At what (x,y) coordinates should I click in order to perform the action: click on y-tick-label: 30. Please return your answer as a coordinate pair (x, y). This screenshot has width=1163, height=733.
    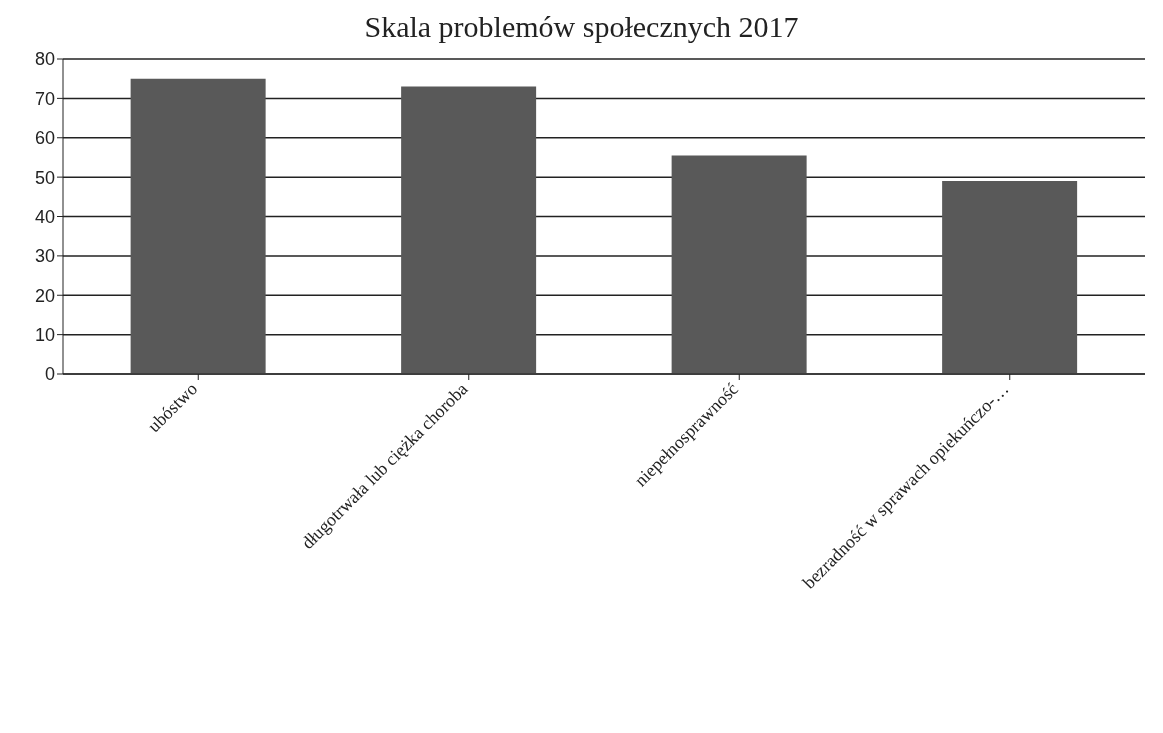
    Looking at the image, I should click on (44, 256).